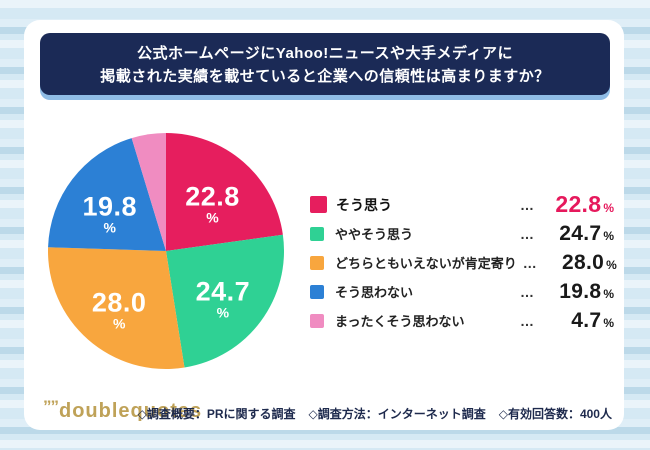 The image size is (650, 450). I want to click on legend-item-2: どちらともいえないが肯定寄り … 28.0%, so click(463, 262).